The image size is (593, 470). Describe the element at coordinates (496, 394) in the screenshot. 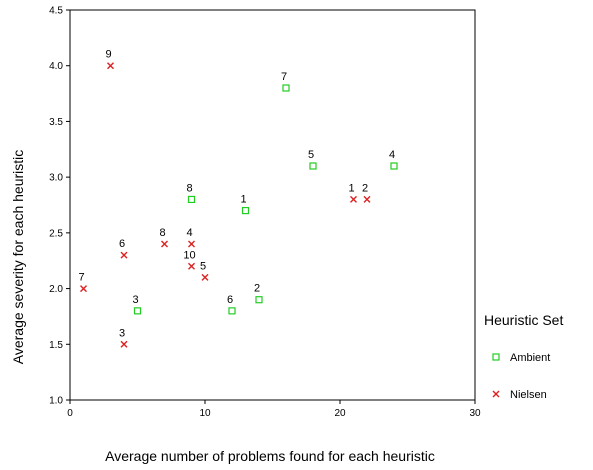

I see `legend-marker-nielsen` at that location.